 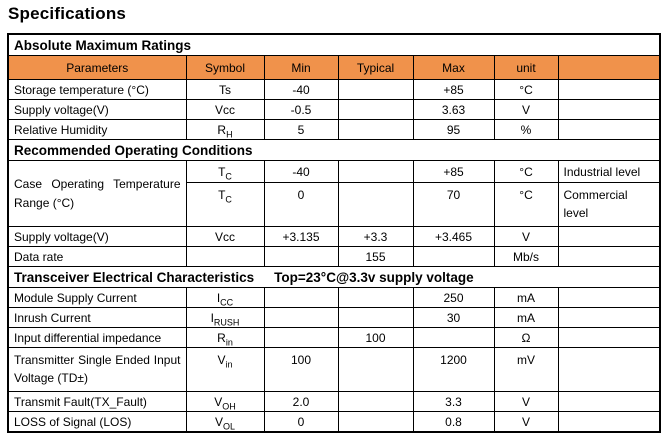 I want to click on table-row-transmit-fault: Transmit Fault(TX_Fault) VOH 2.0 3.3 V, so click(x=334, y=401).